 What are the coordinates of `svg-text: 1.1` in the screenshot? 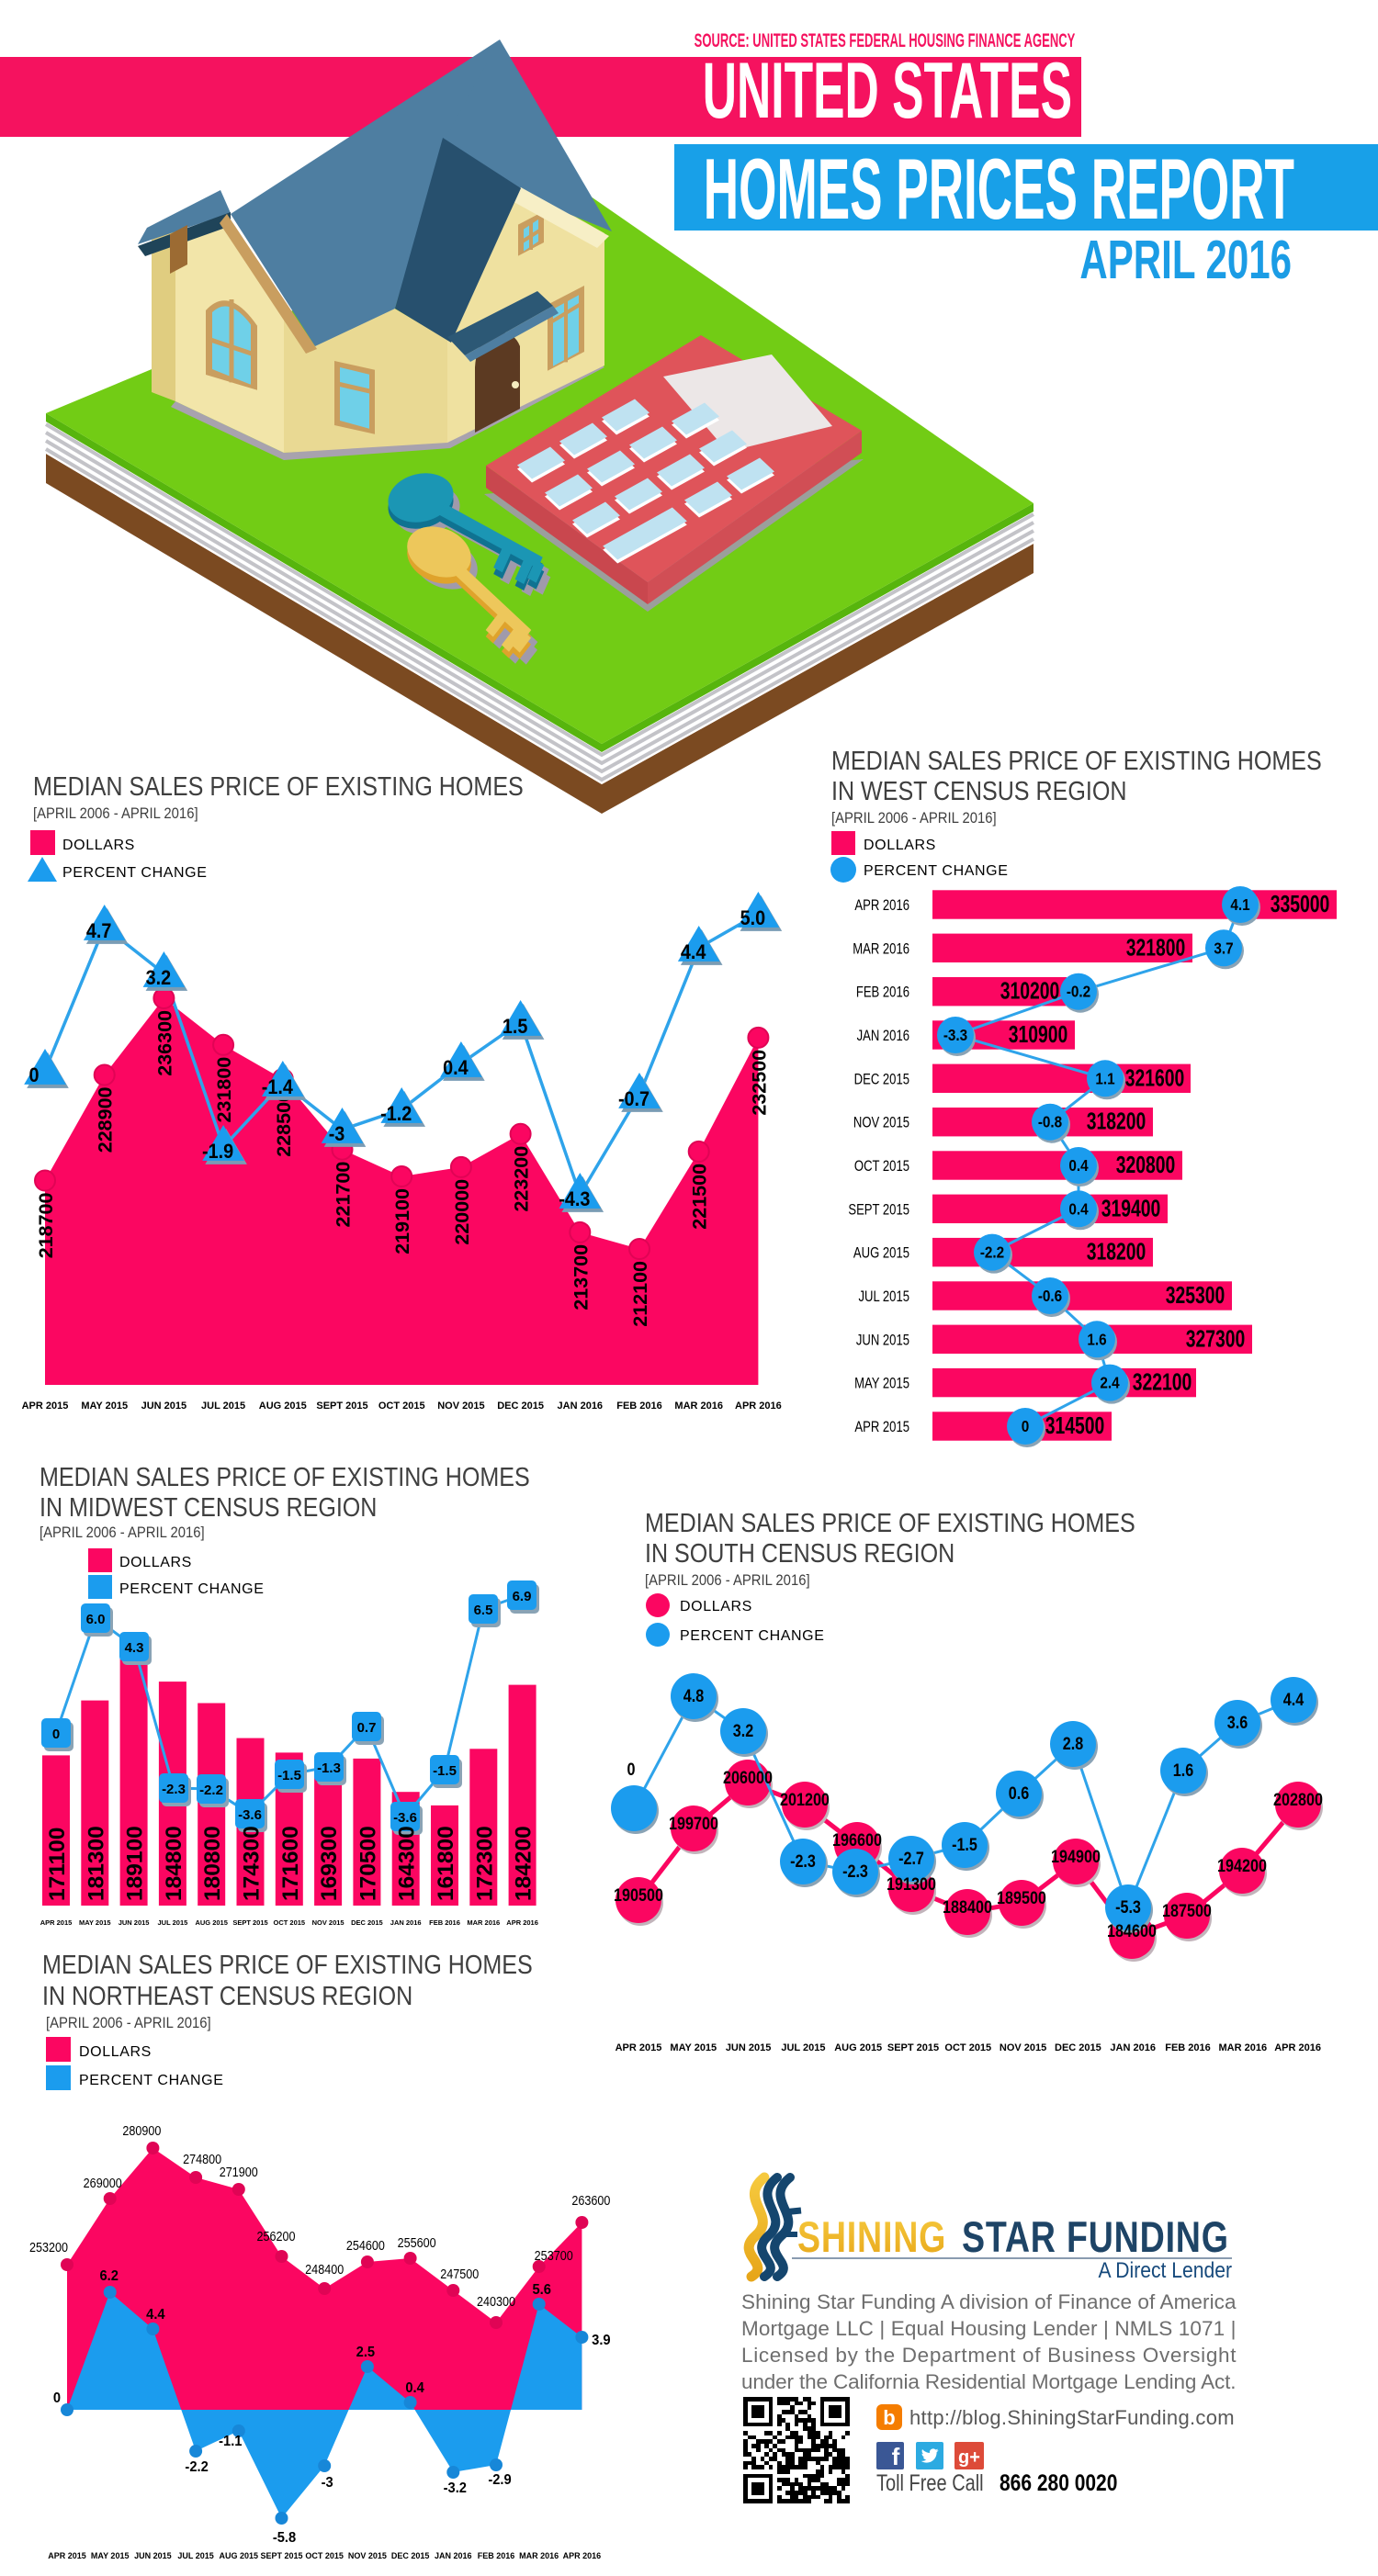 It's located at (1104, 1078).